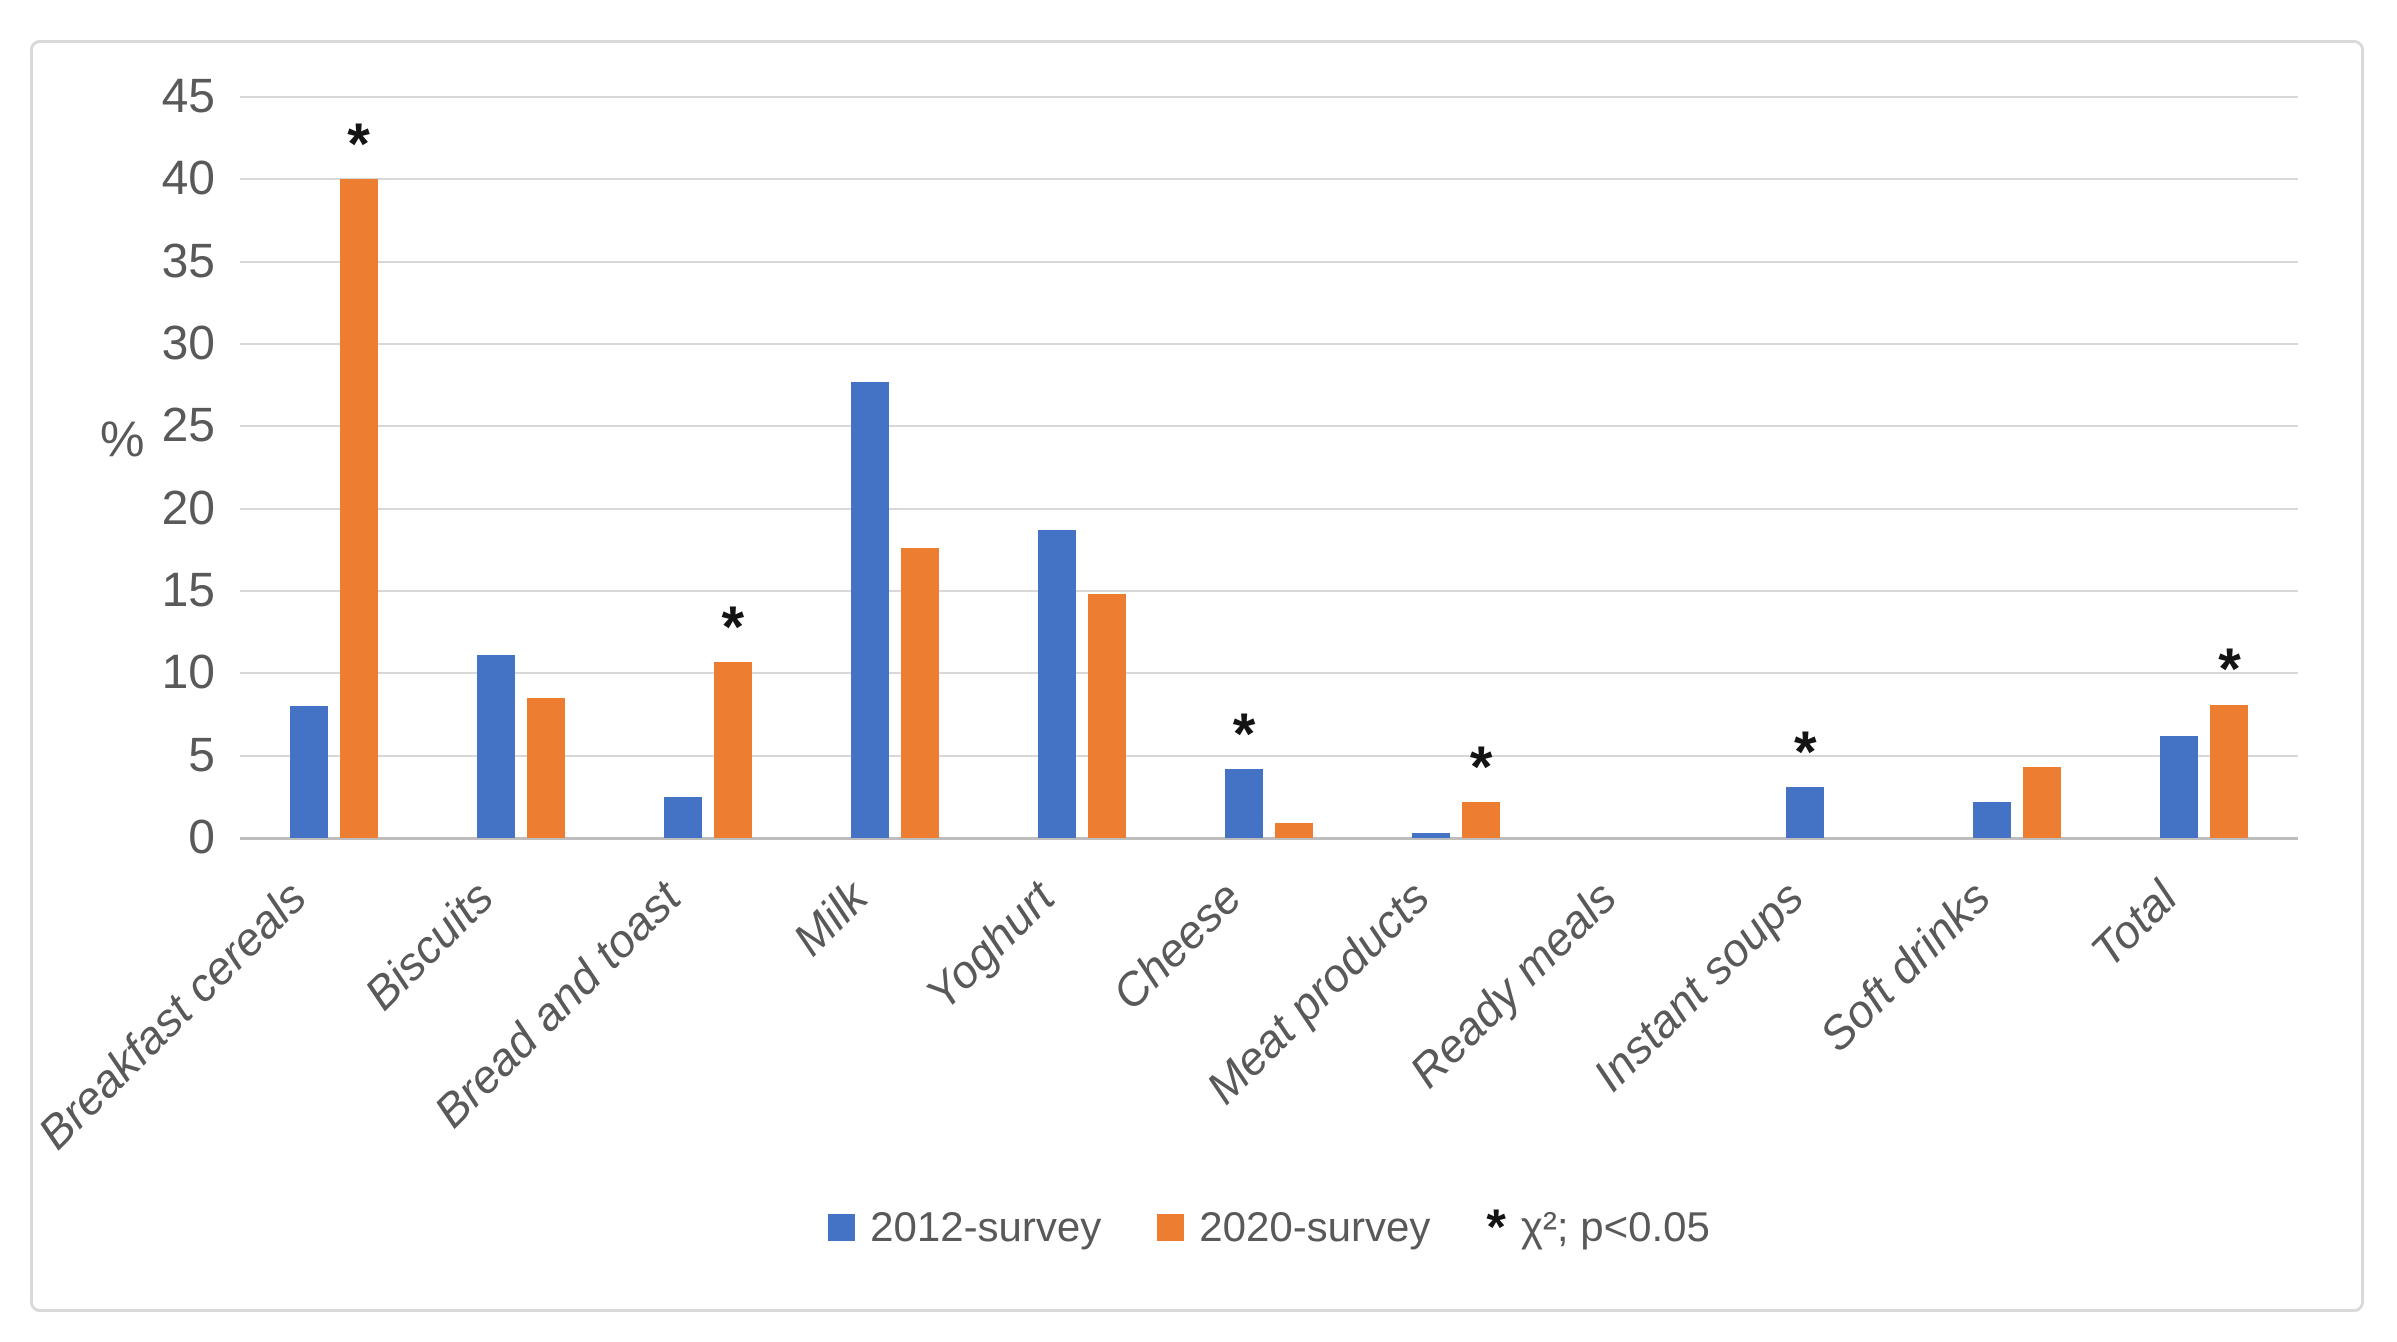  I want to click on bar-2012-survey-biscuits, so click(495, 746).